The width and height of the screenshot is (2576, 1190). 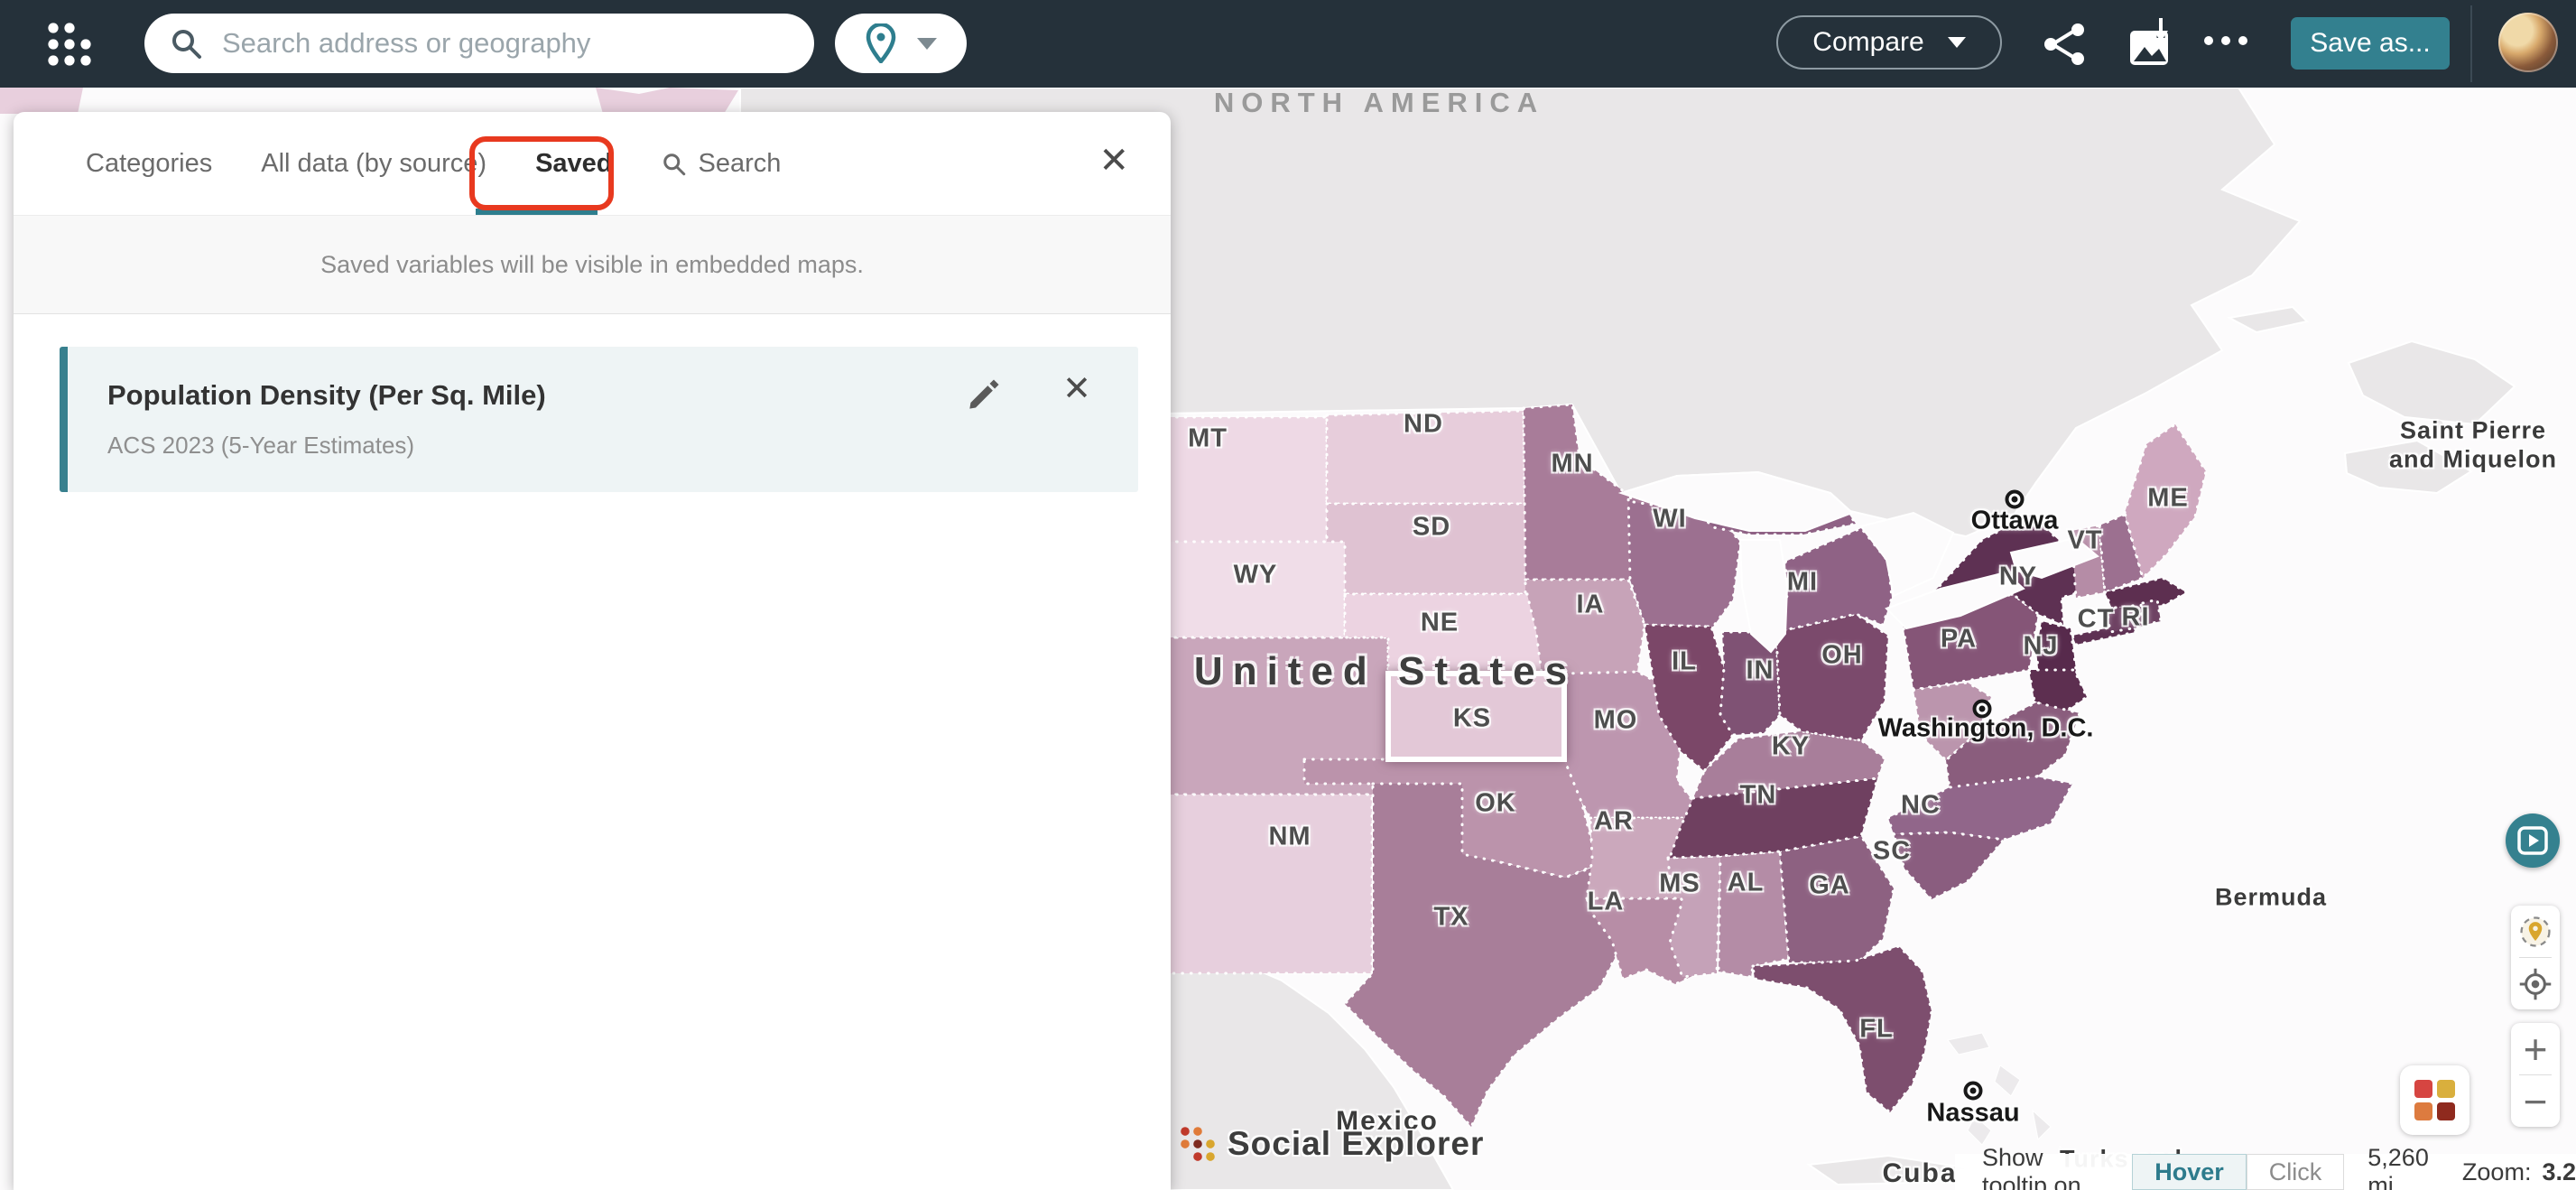 What do you see at coordinates (1888, 1170) in the screenshot?
I see `map-cuba` at bounding box center [1888, 1170].